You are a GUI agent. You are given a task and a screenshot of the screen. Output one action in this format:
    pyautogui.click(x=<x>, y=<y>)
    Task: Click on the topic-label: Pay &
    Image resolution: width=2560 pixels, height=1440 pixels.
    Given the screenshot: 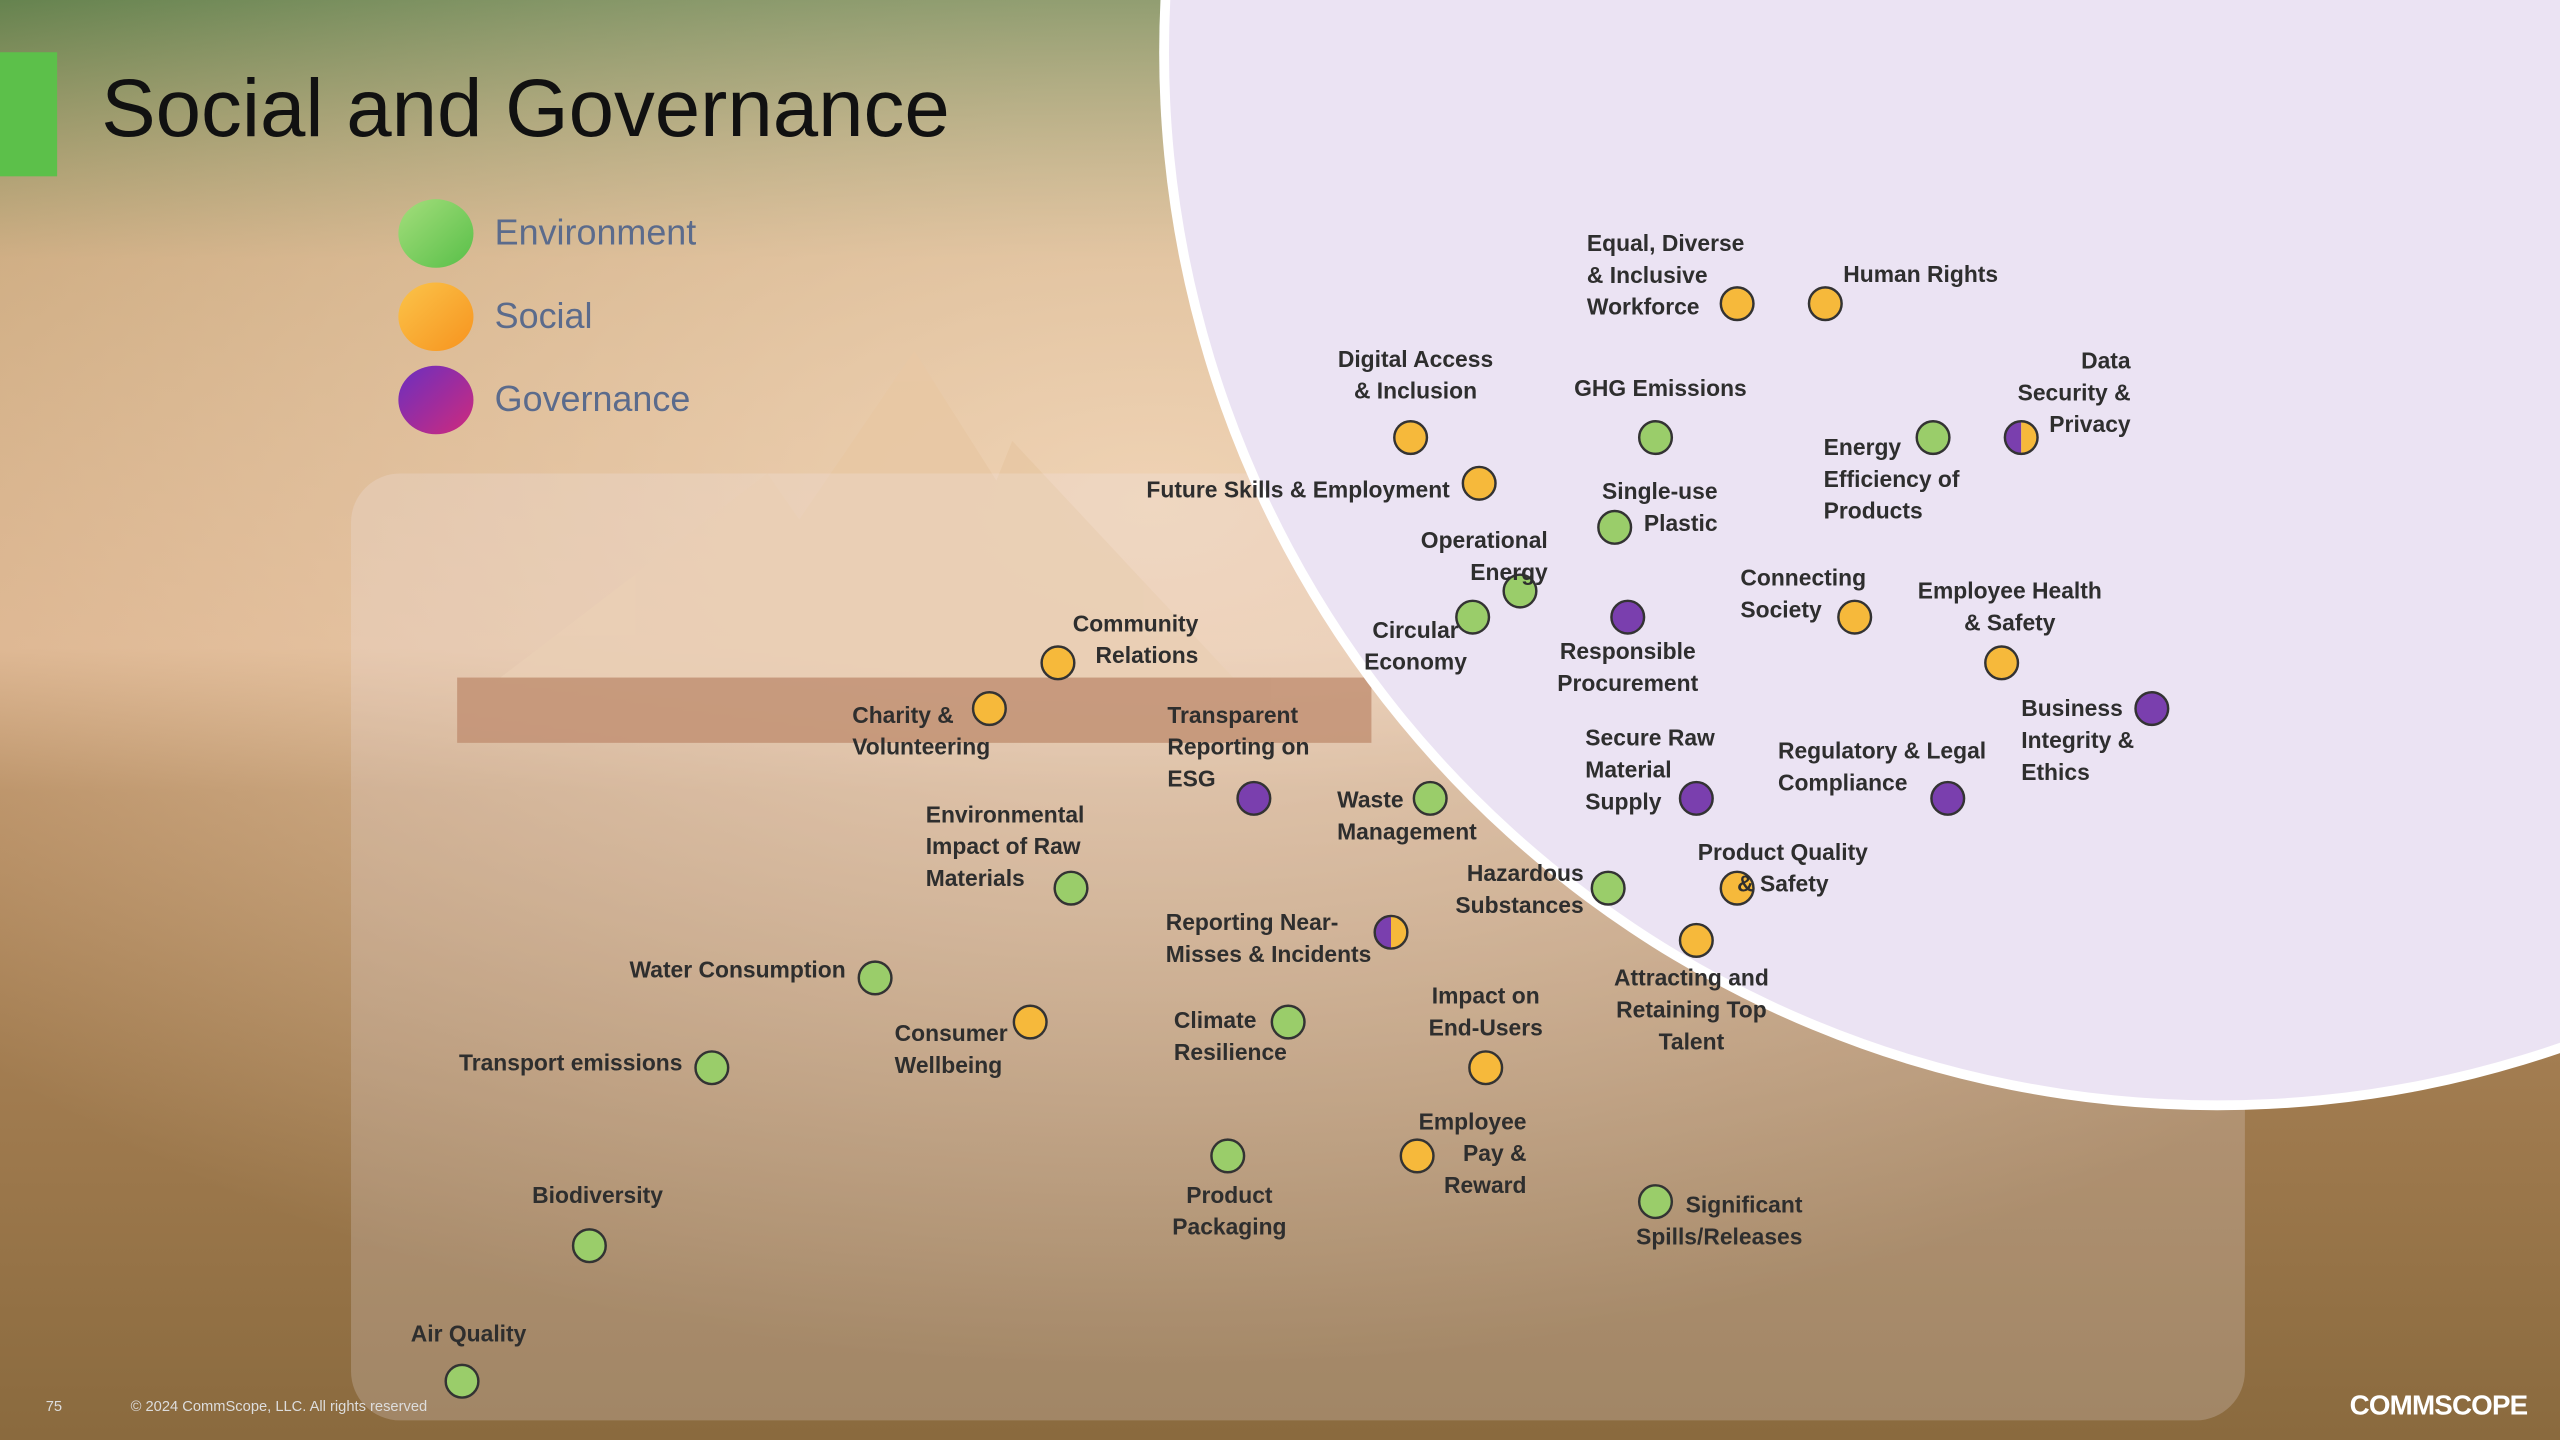 What is the action you would take?
    pyautogui.click(x=1495, y=1153)
    